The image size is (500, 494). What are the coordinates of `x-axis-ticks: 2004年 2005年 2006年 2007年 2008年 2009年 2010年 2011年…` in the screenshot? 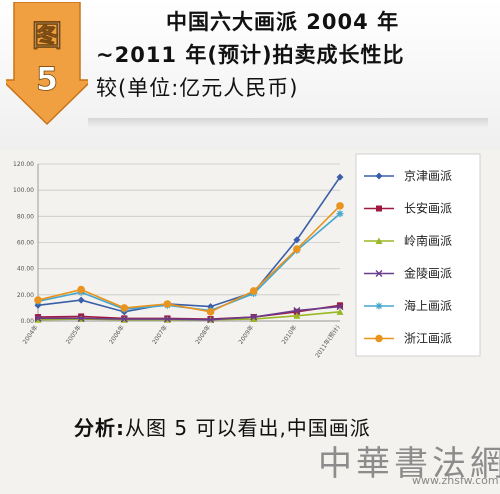 It's located at (181, 342).